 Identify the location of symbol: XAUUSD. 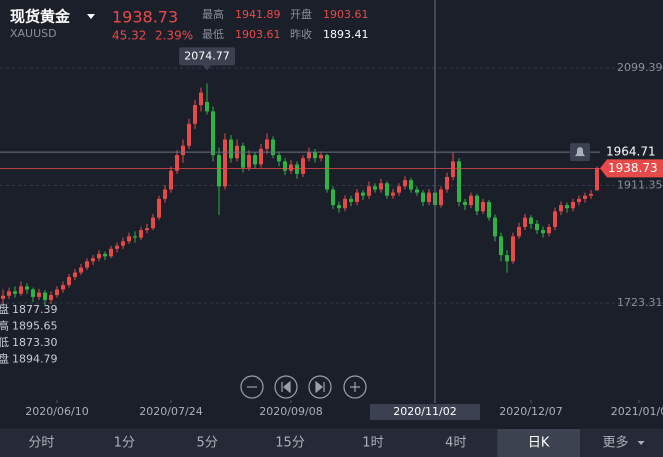
(33, 33).